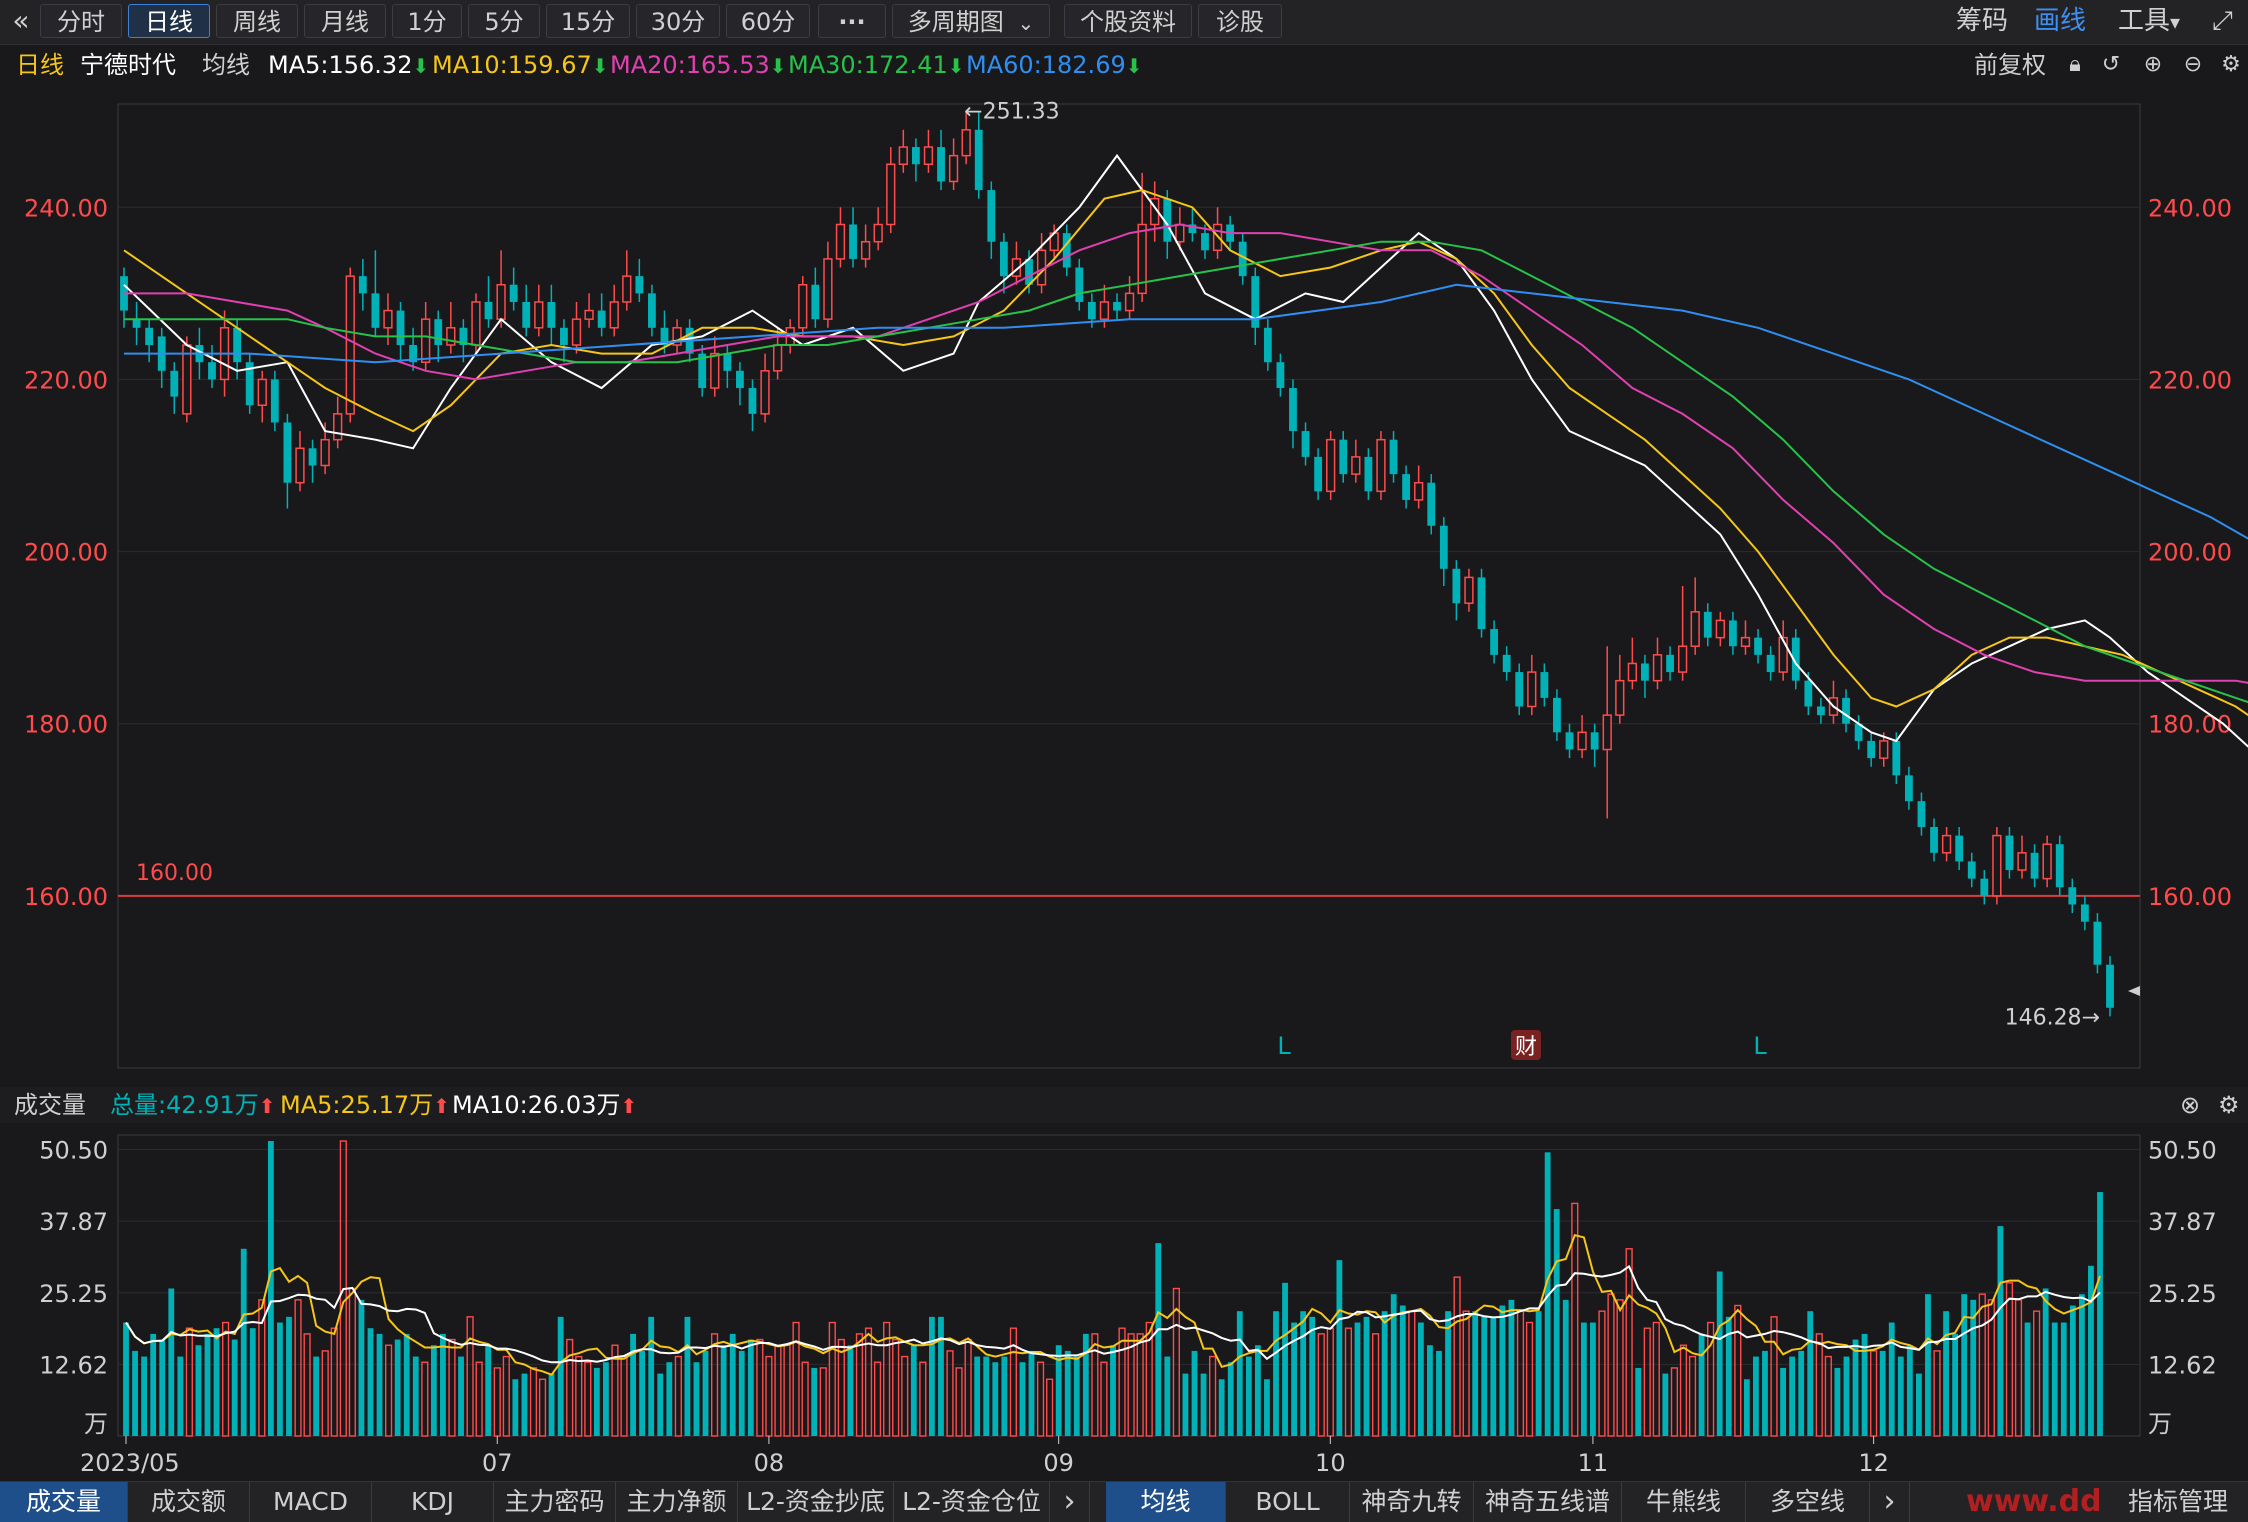  Describe the element at coordinates (2182, 1222) in the screenshot. I see `volume-y-tick-right: 37.87` at that location.